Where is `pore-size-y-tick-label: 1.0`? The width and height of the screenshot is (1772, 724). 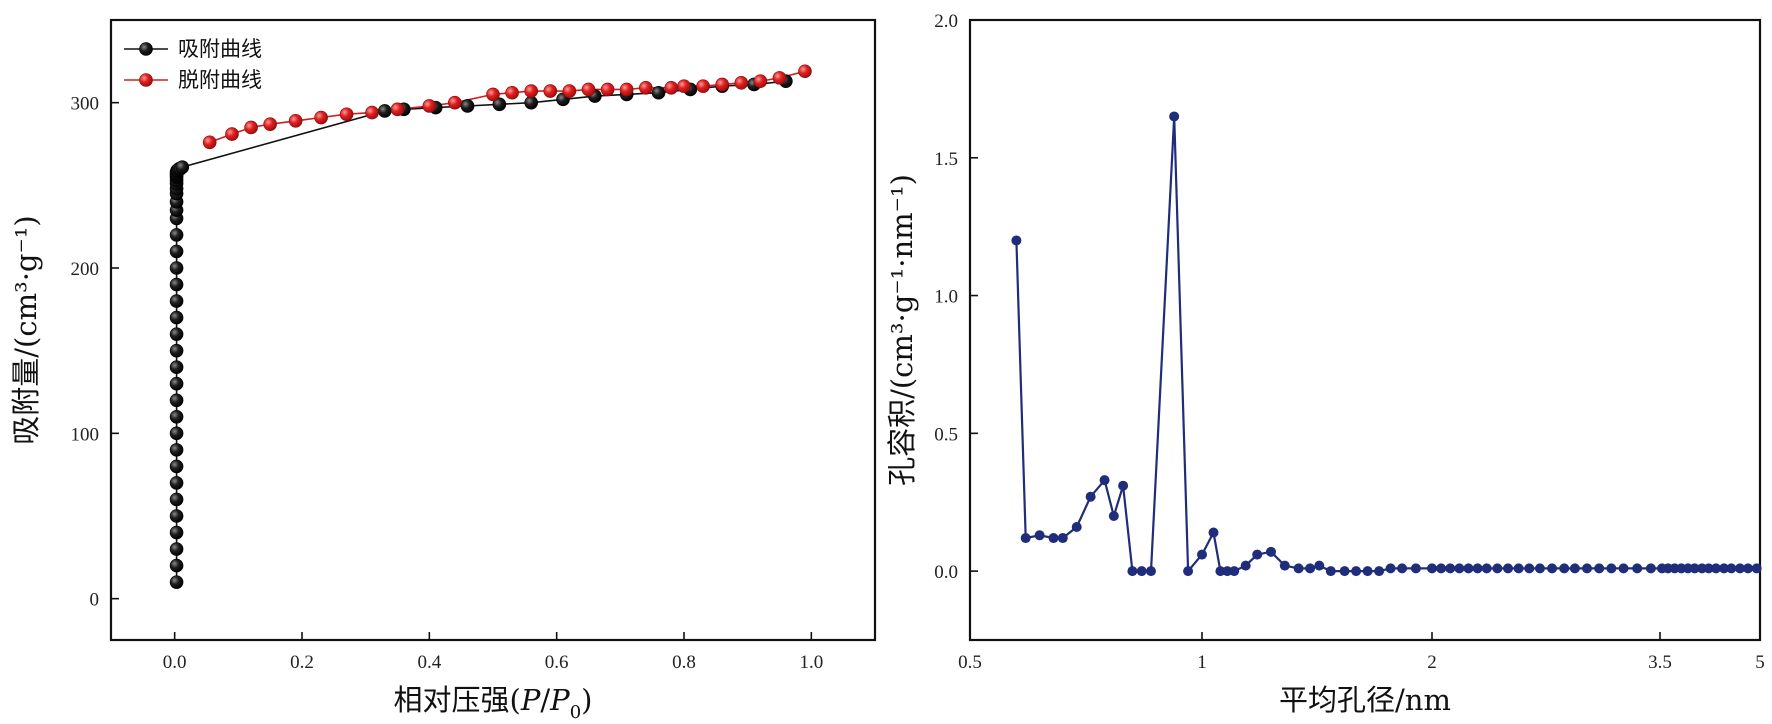 pore-size-y-tick-label: 1.0 is located at coordinates (946, 297).